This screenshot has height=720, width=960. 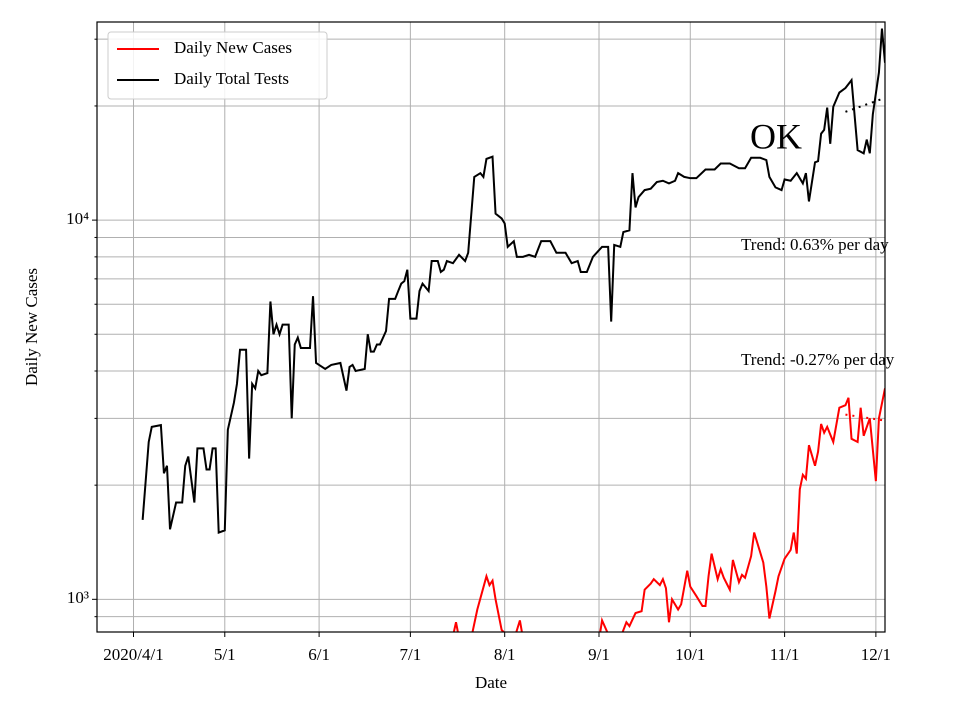 I want to click on x-tick-label: 11/1, so click(x=785, y=654).